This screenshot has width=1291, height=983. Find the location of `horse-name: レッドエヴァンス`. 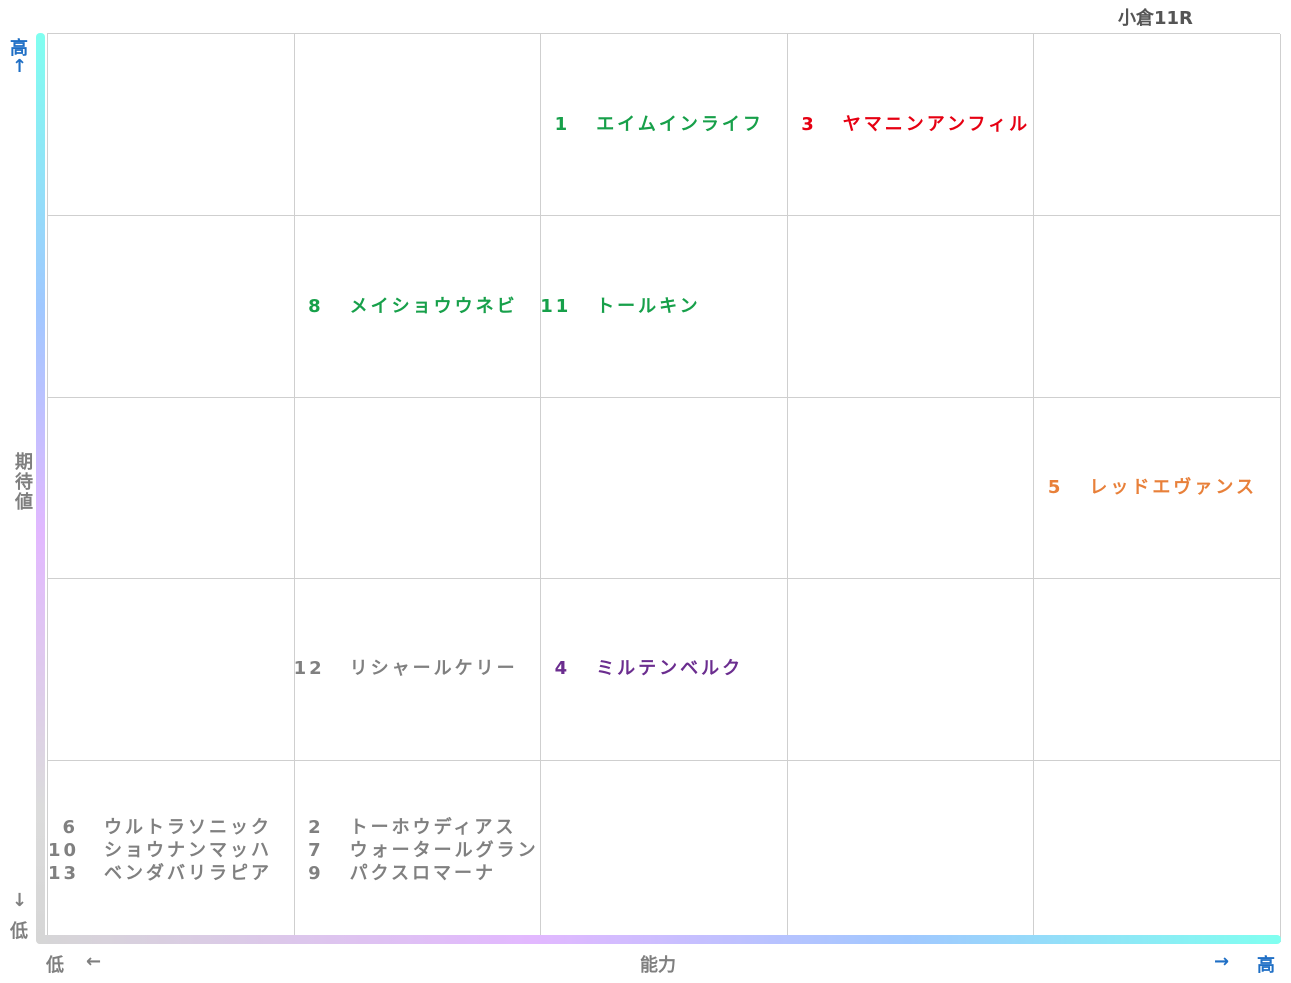

horse-name: レッドエヴァンス is located at coordinates (1173, 487).